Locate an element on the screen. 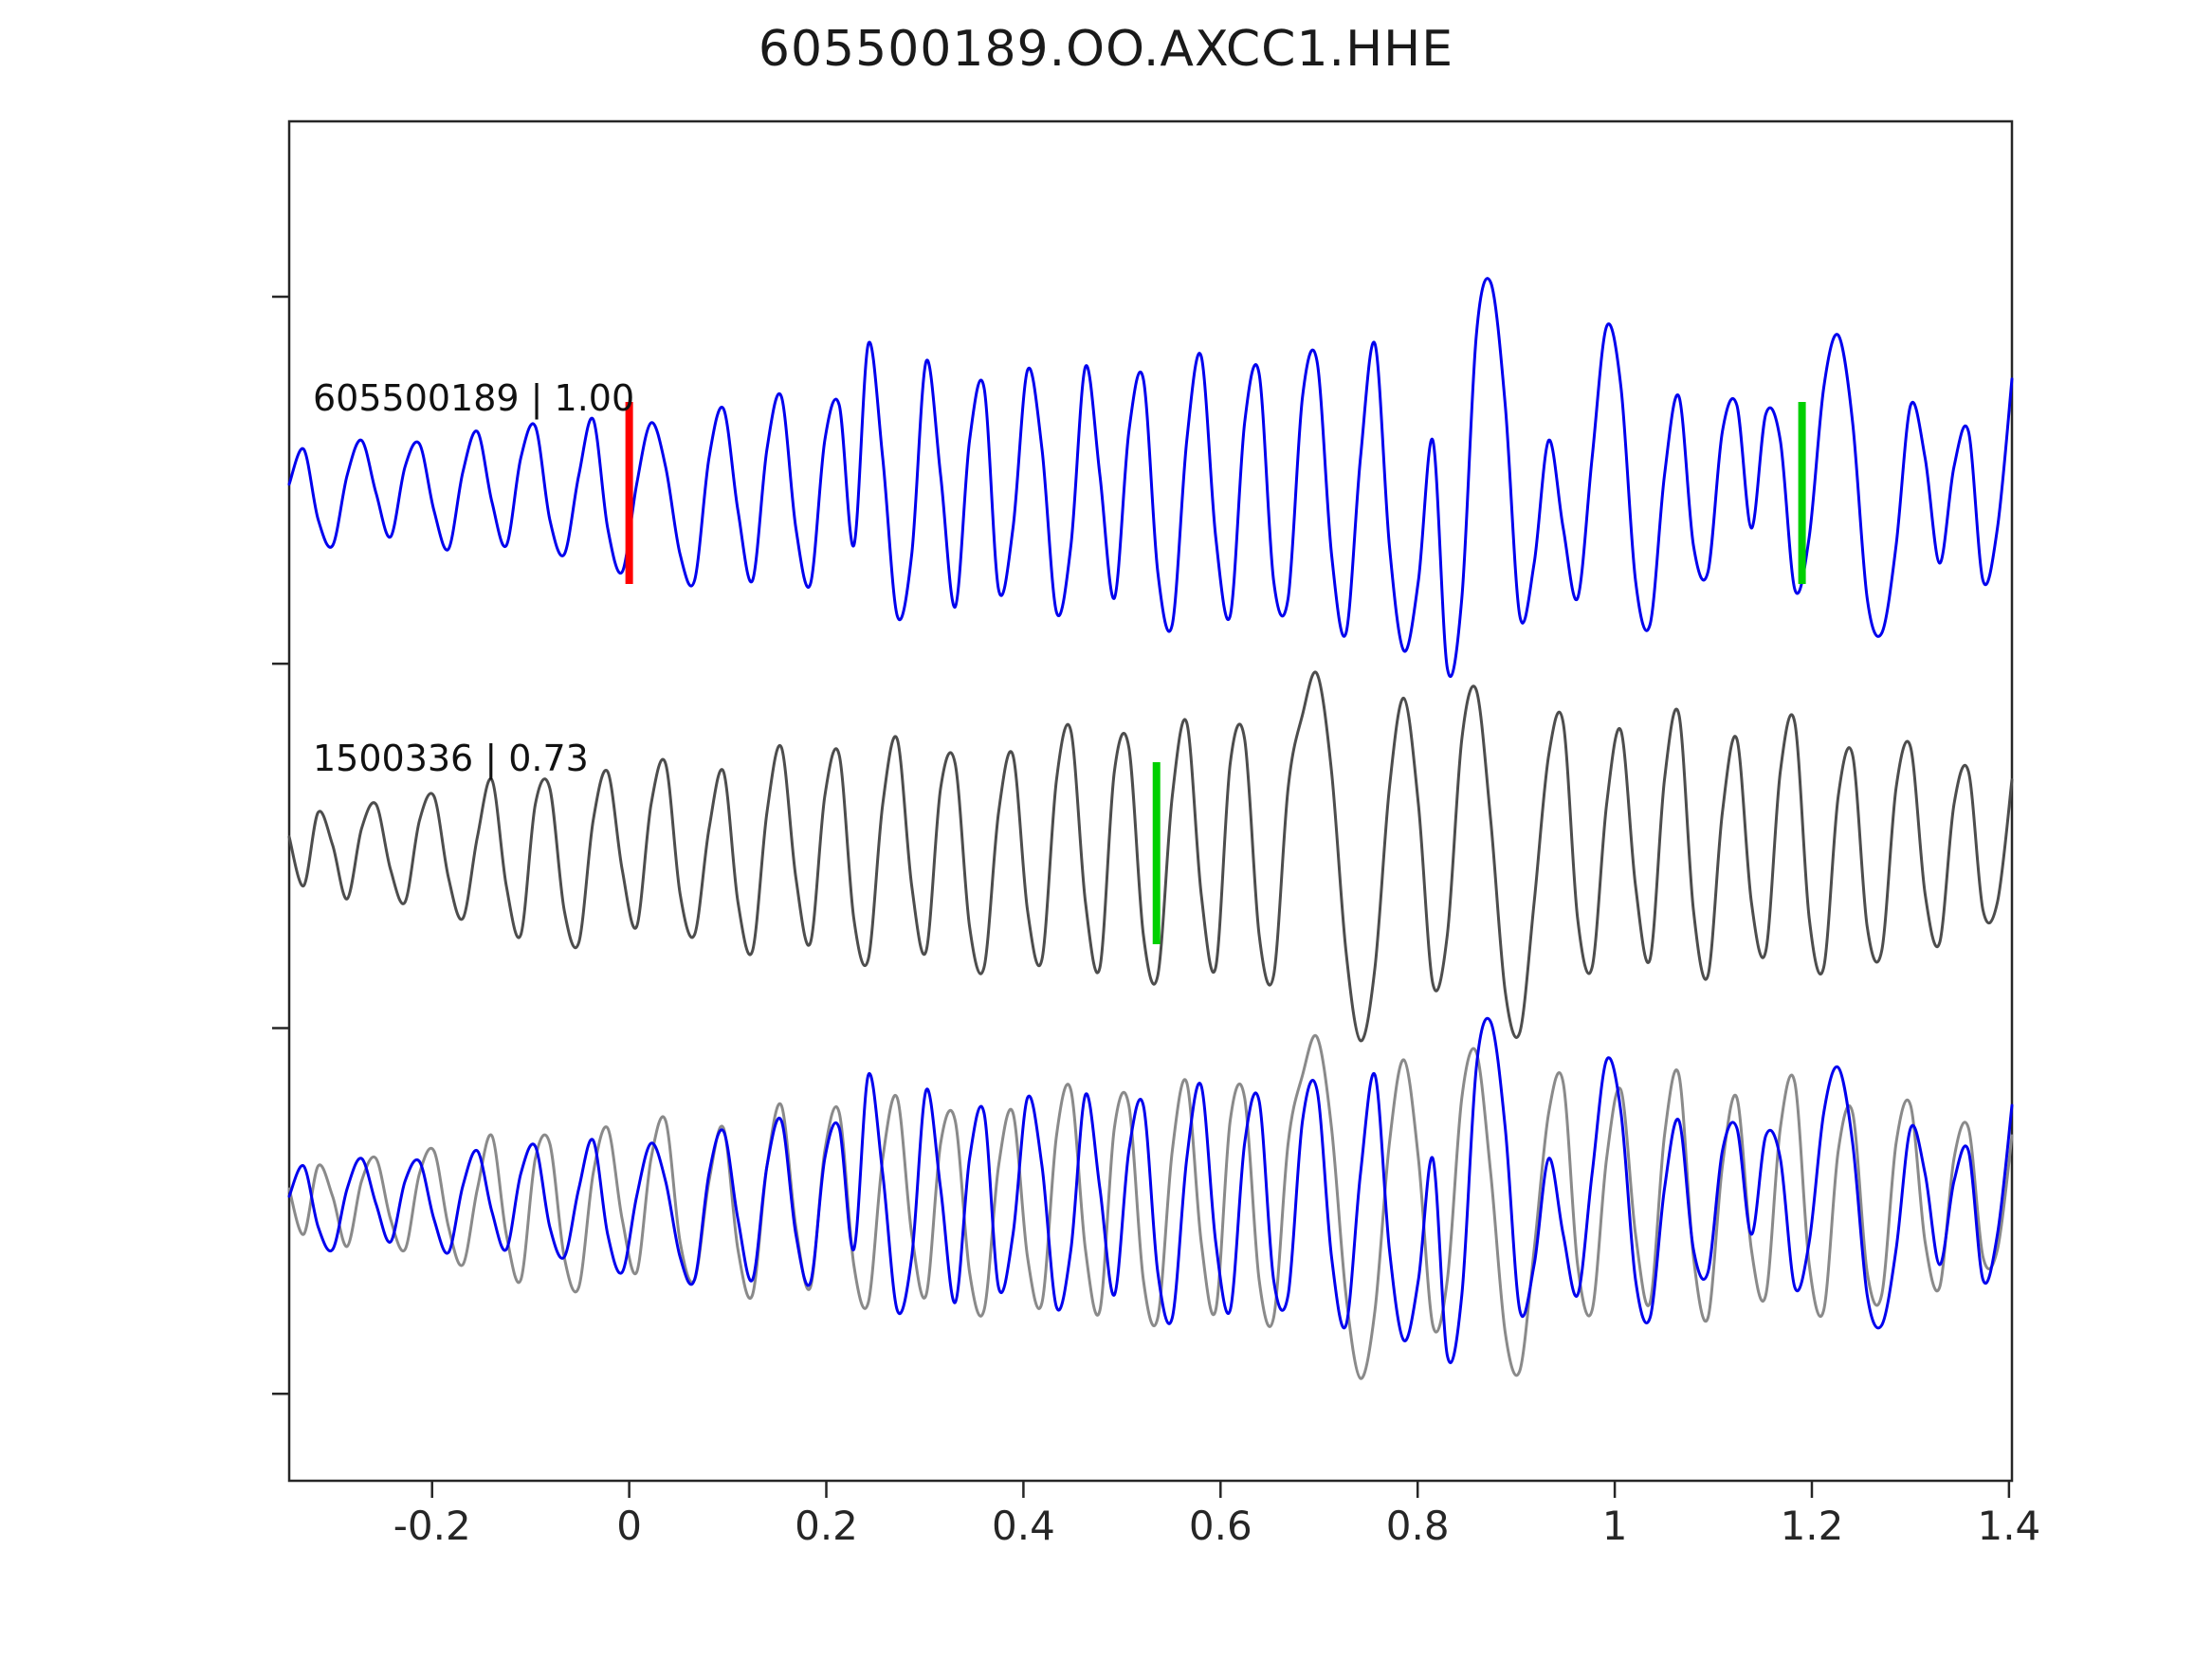 The width and height of the screenshot is (2212, 1659). x-tick-label: 0.4 is located at coordinates (1023, 1526).